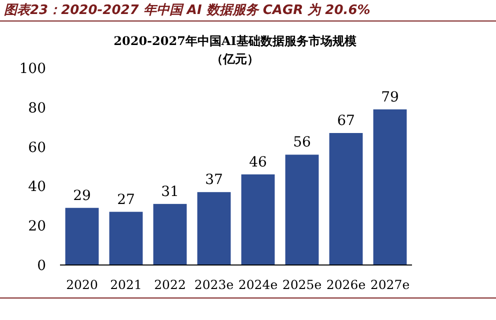 The height and width of the screenshot is (320, 496). I want to click on data-label: 46, so click(258, 162).